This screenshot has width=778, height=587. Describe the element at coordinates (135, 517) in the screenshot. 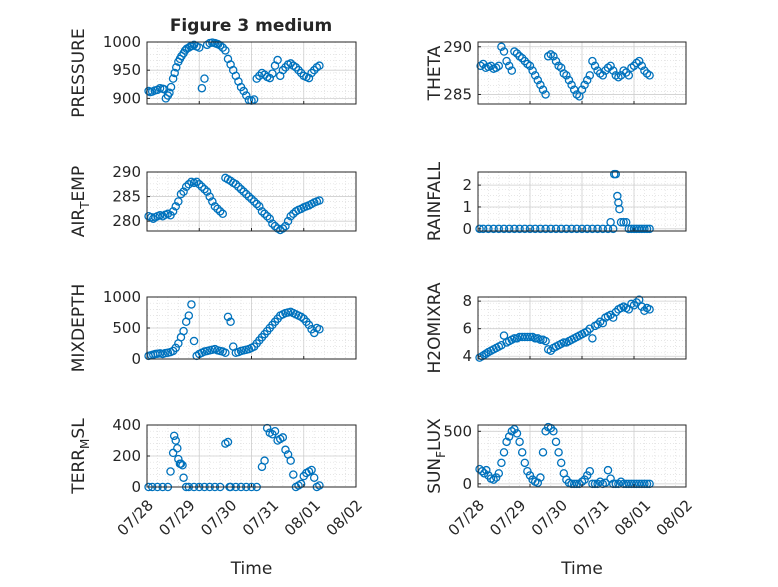

I see `x-tick-label: 07/28` at that location.